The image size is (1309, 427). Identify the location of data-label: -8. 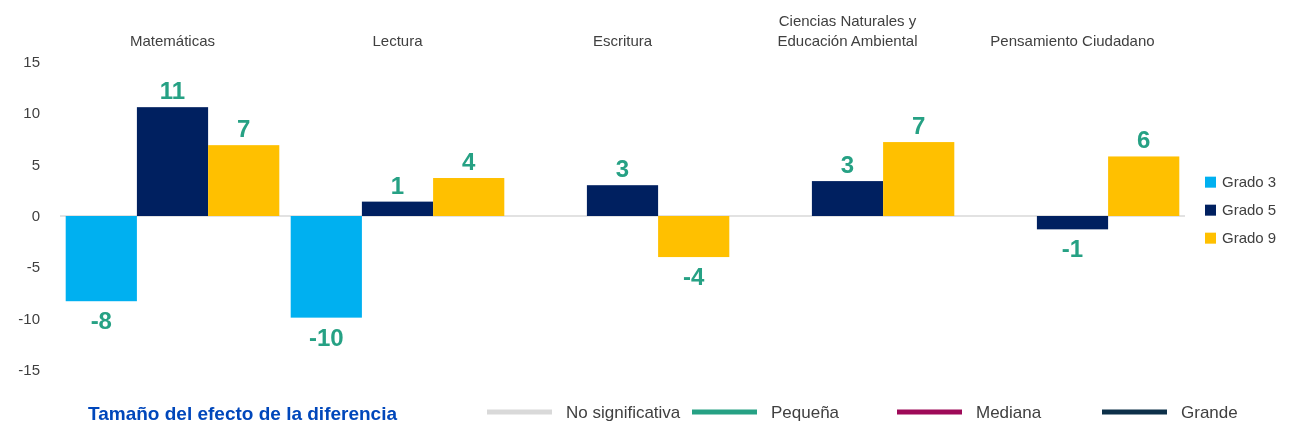
(101, 321).